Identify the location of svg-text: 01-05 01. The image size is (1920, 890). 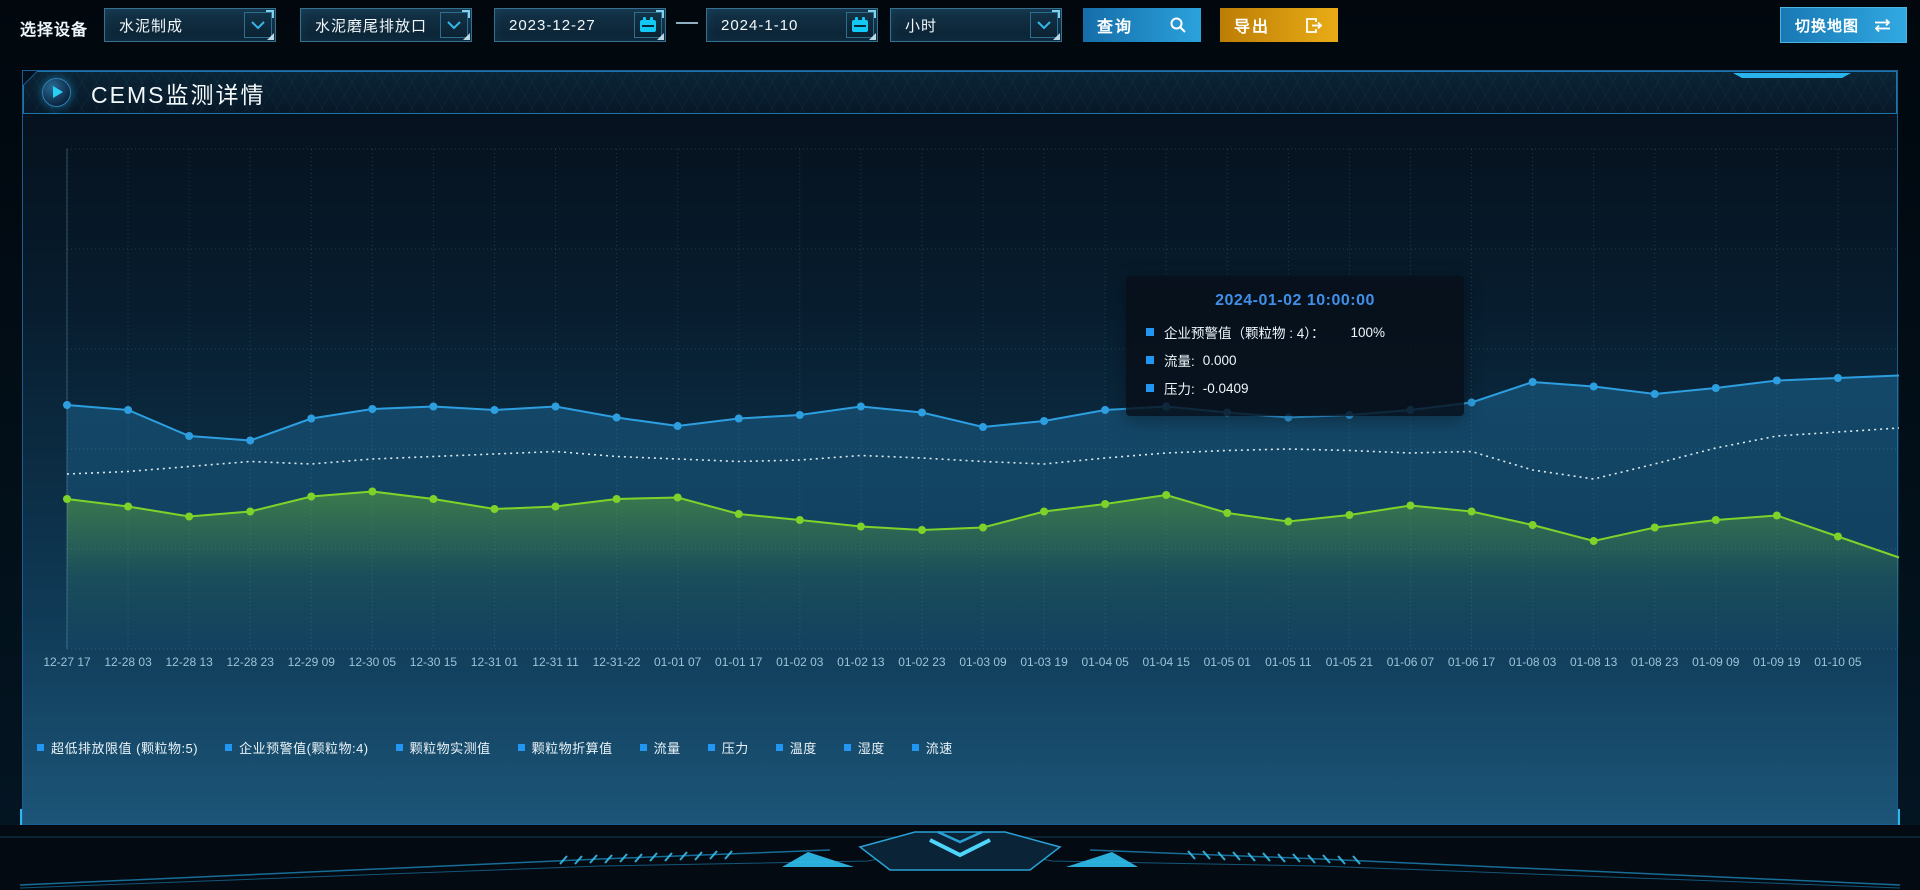
(1228, 662).